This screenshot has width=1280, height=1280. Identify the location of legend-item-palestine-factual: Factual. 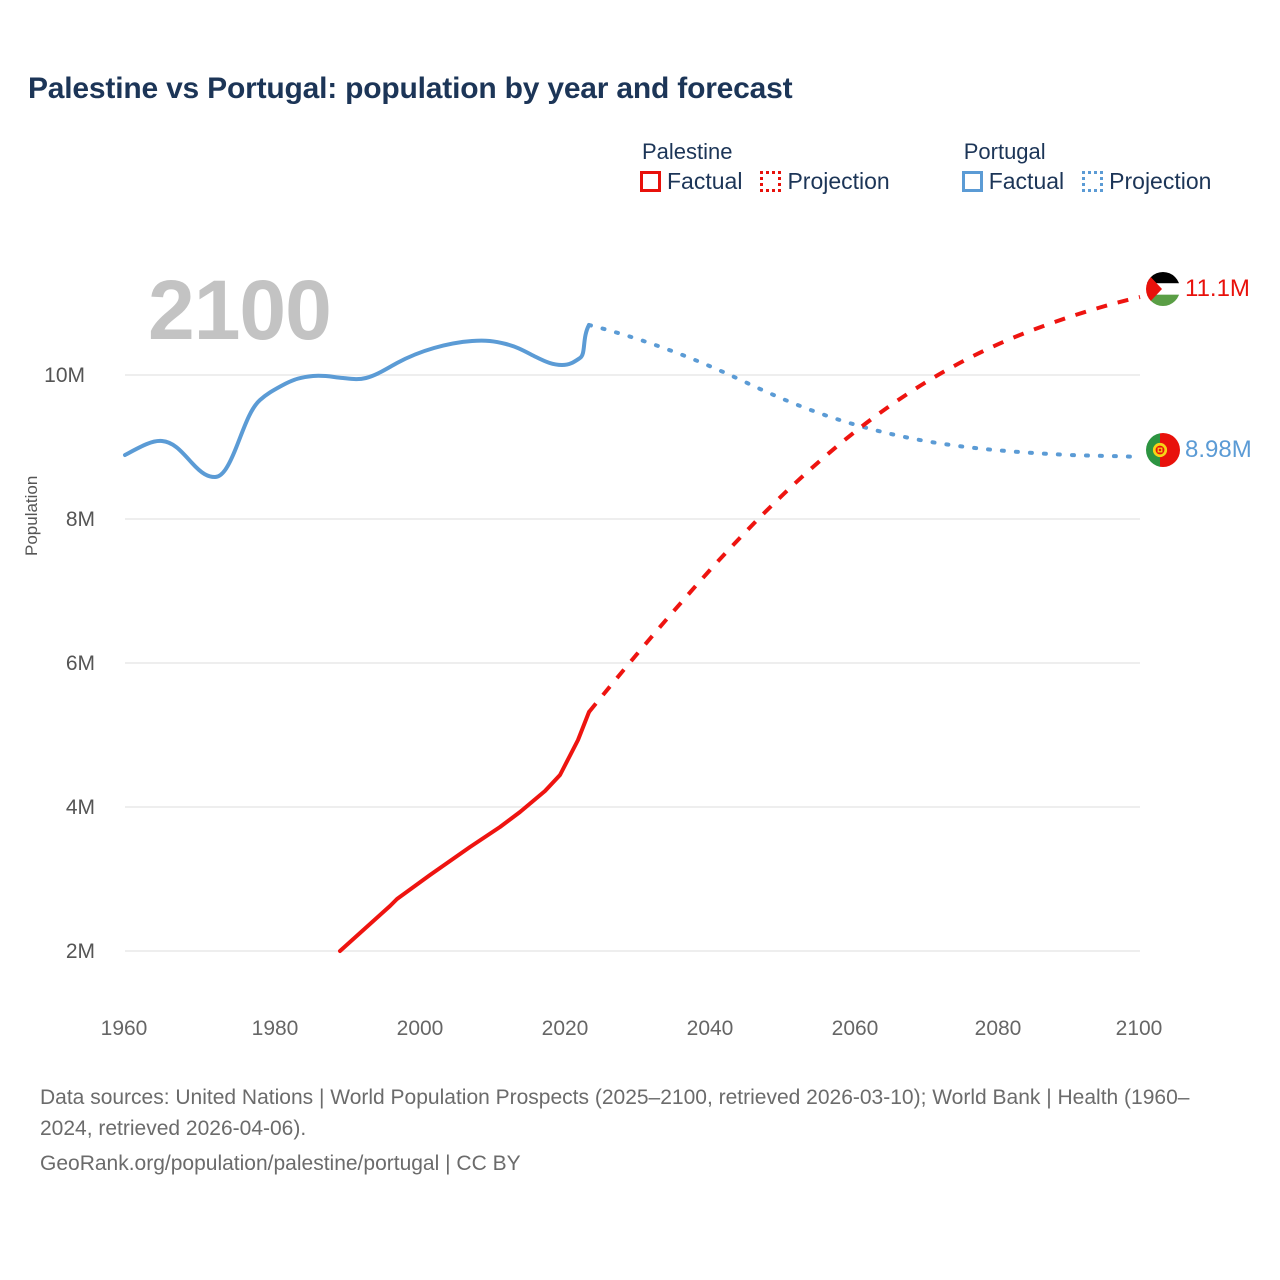
(691, 181).